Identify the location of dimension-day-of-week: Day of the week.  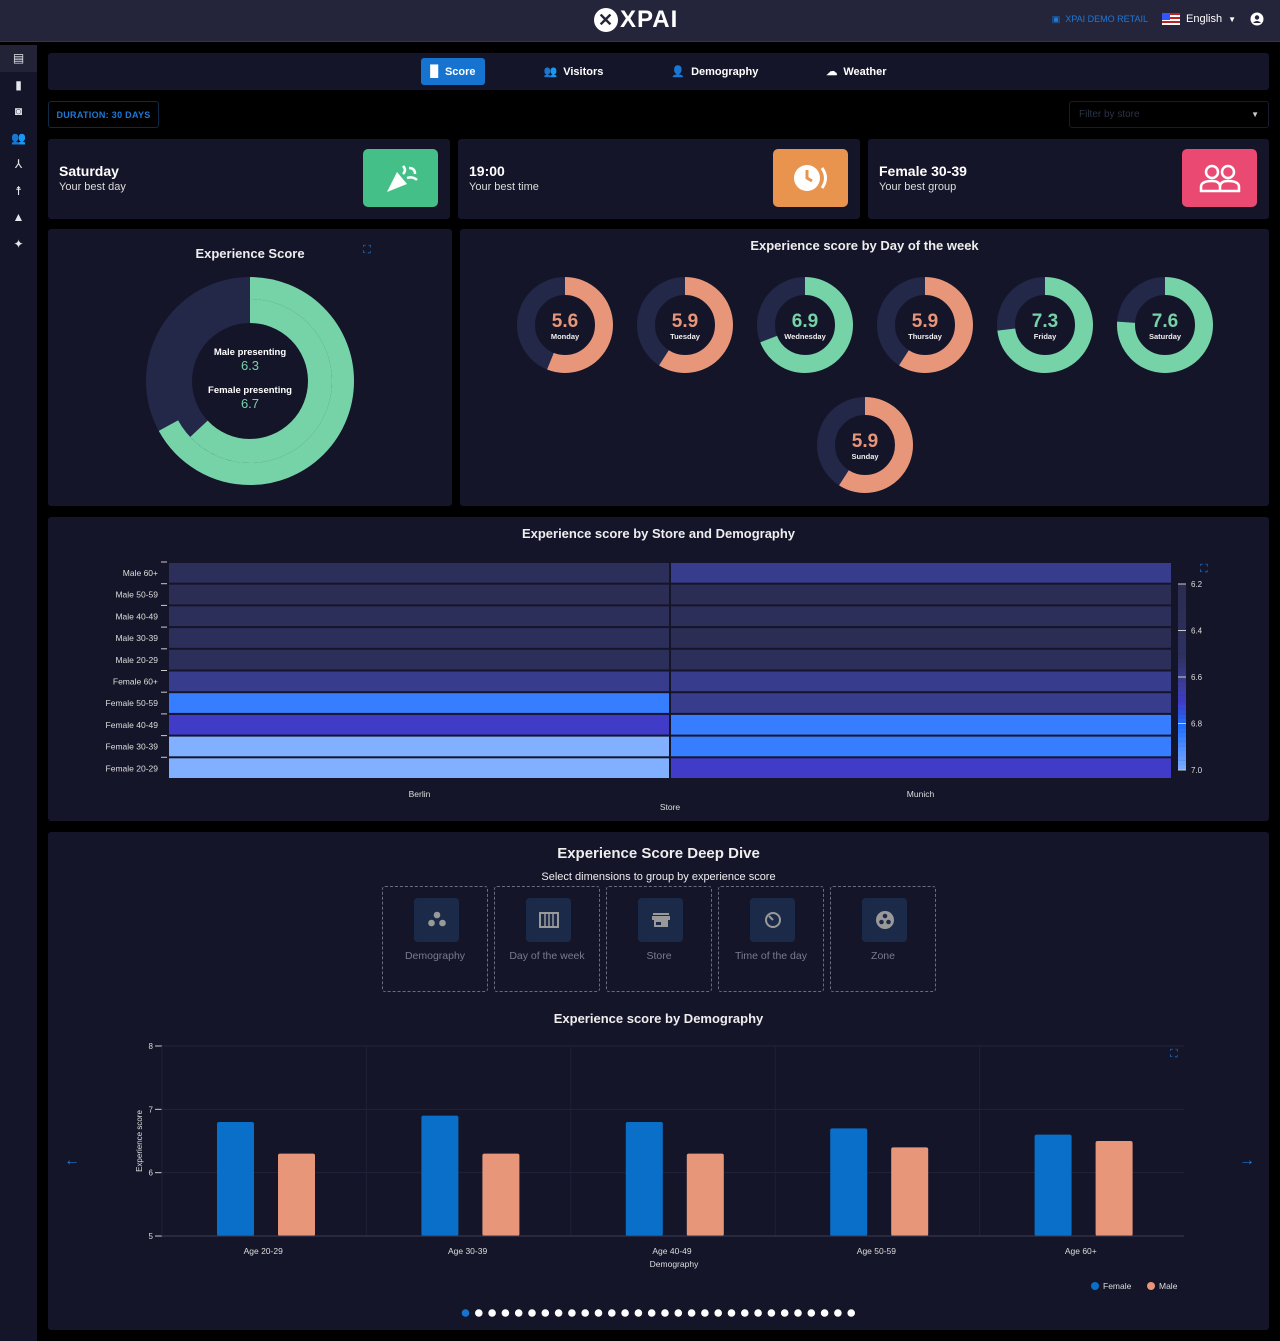
(547, 939).